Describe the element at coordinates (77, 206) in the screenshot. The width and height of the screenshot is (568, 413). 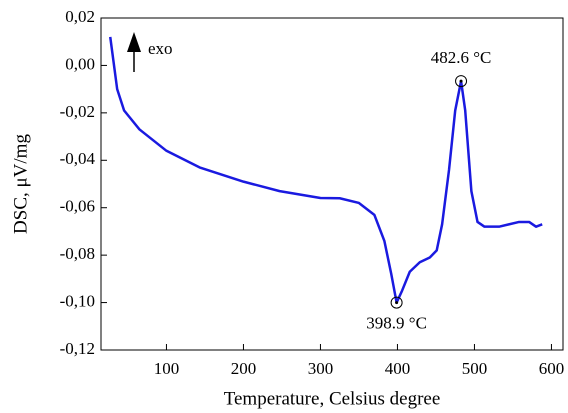
I see `y-tick-label: -0,06` at that location.